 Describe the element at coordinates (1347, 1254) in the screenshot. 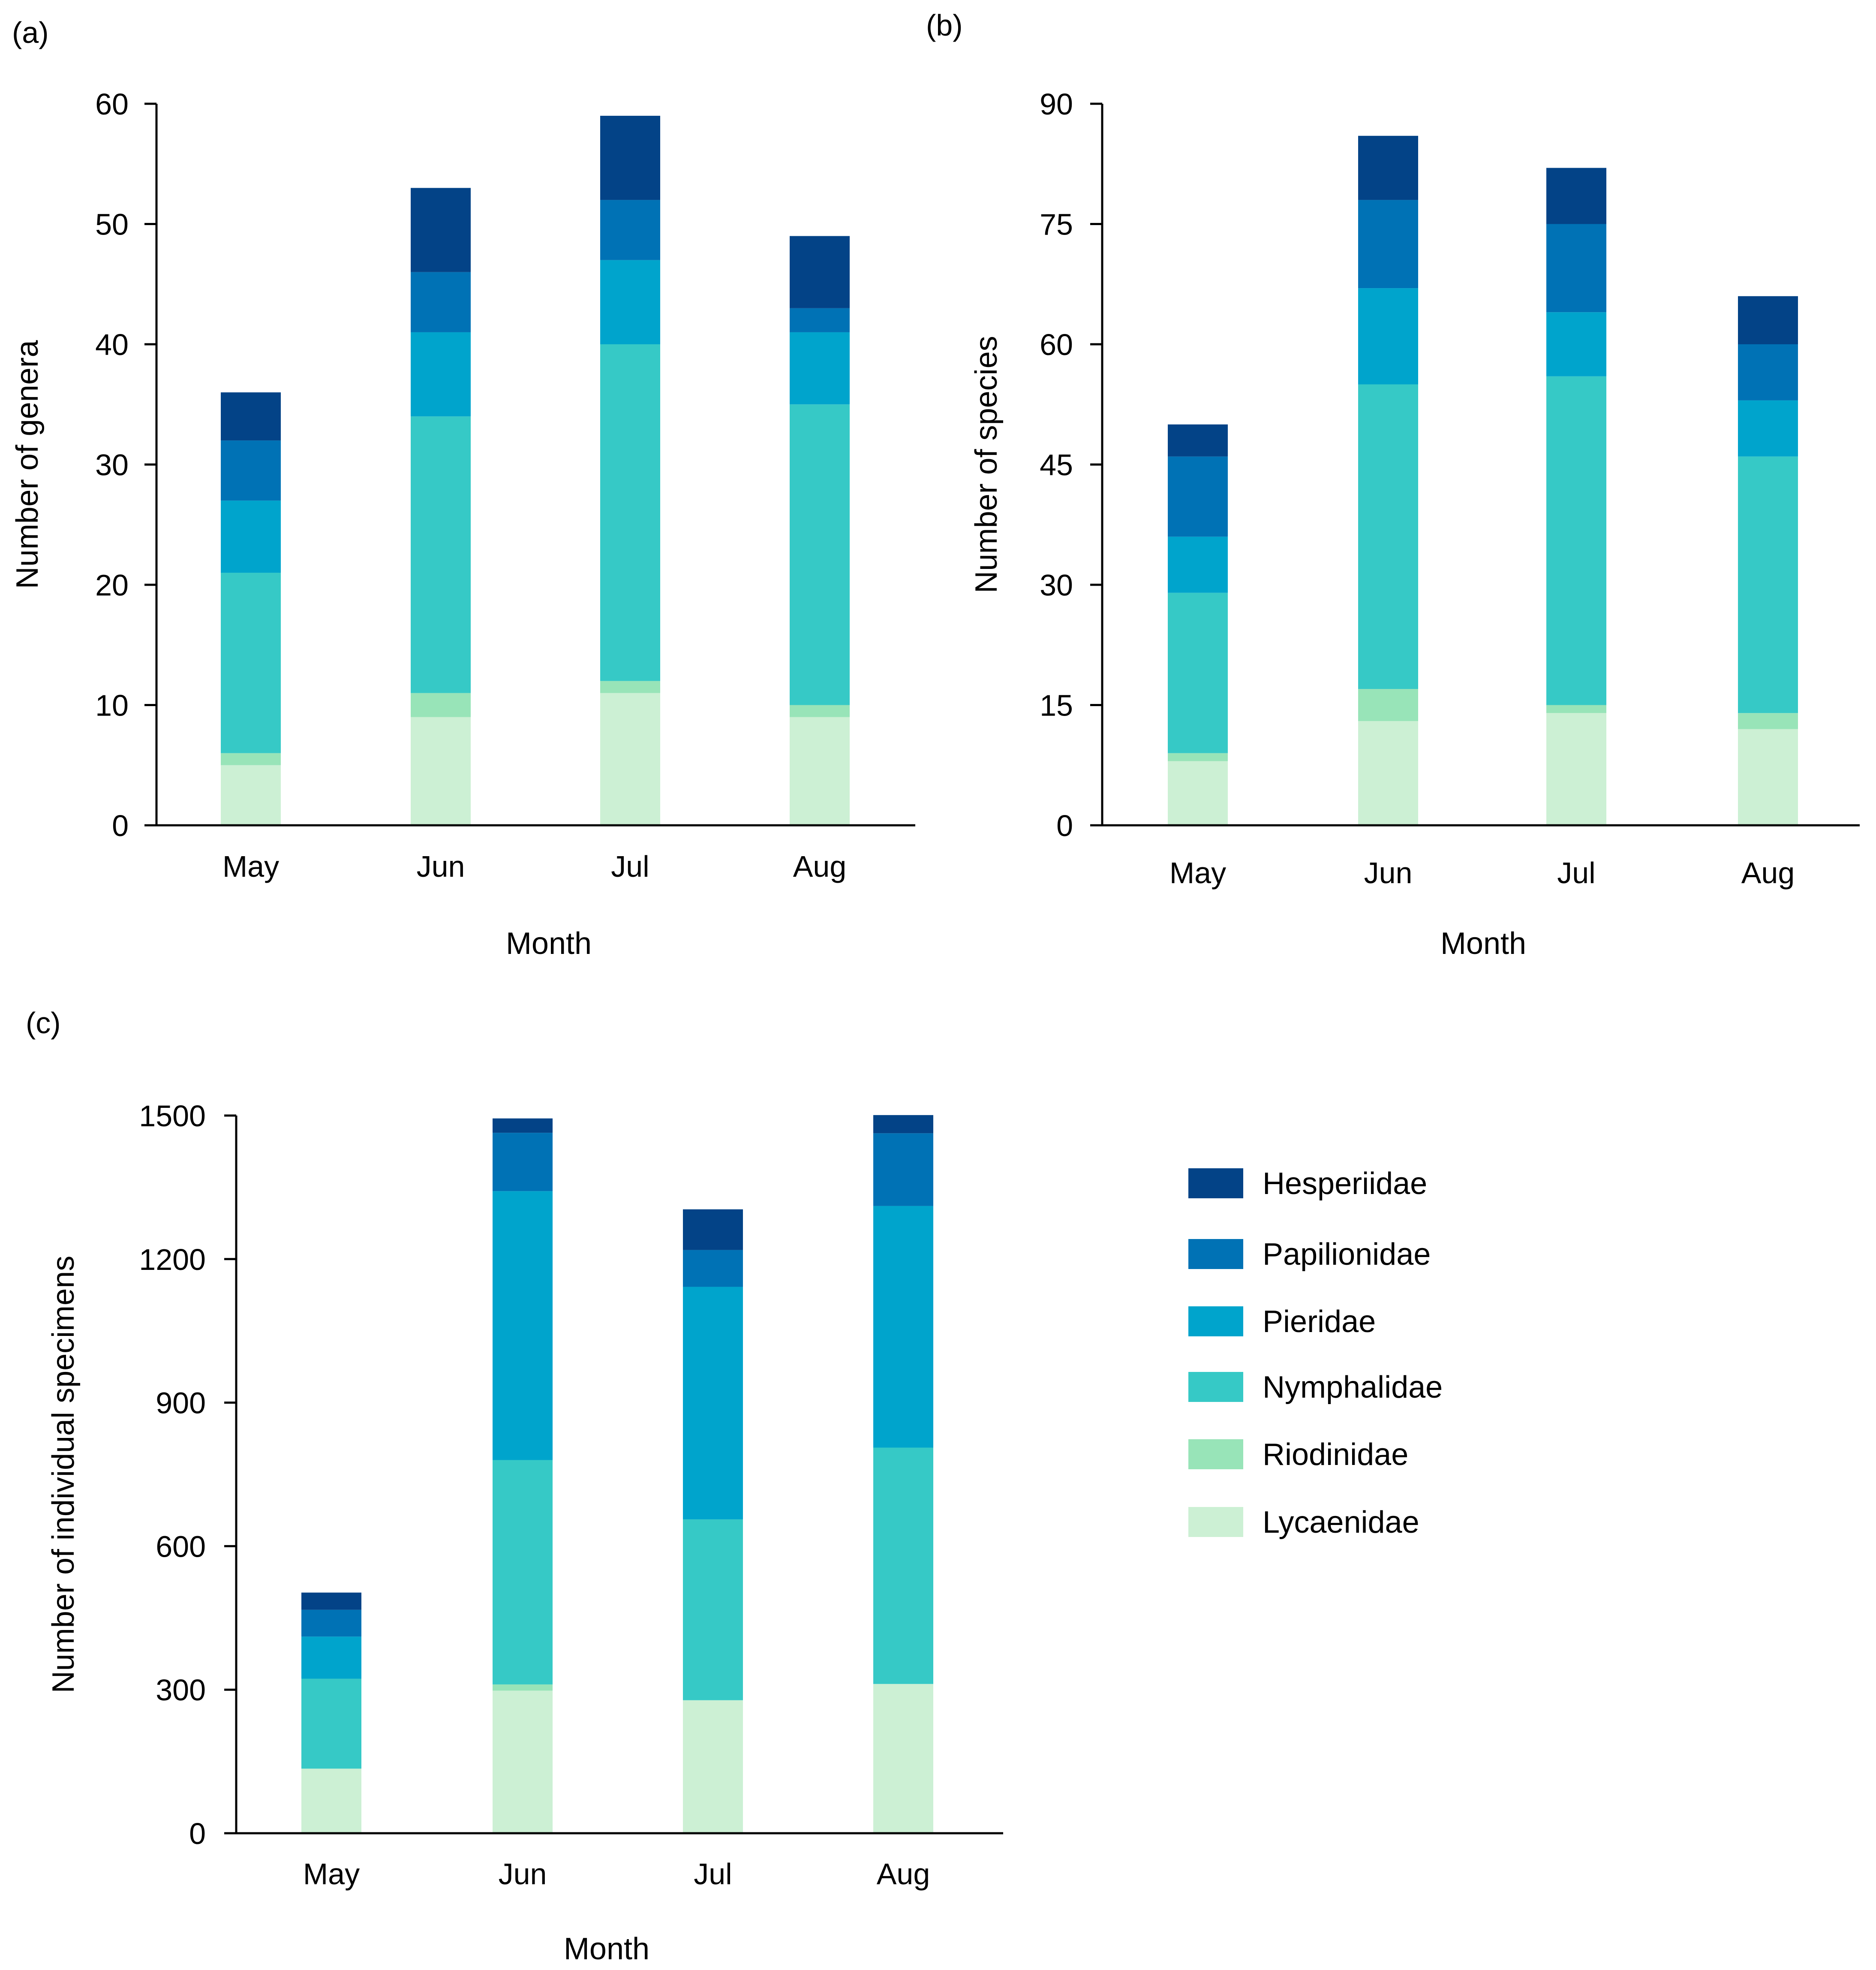

I see `legend-label: Papilionidae` at that location.